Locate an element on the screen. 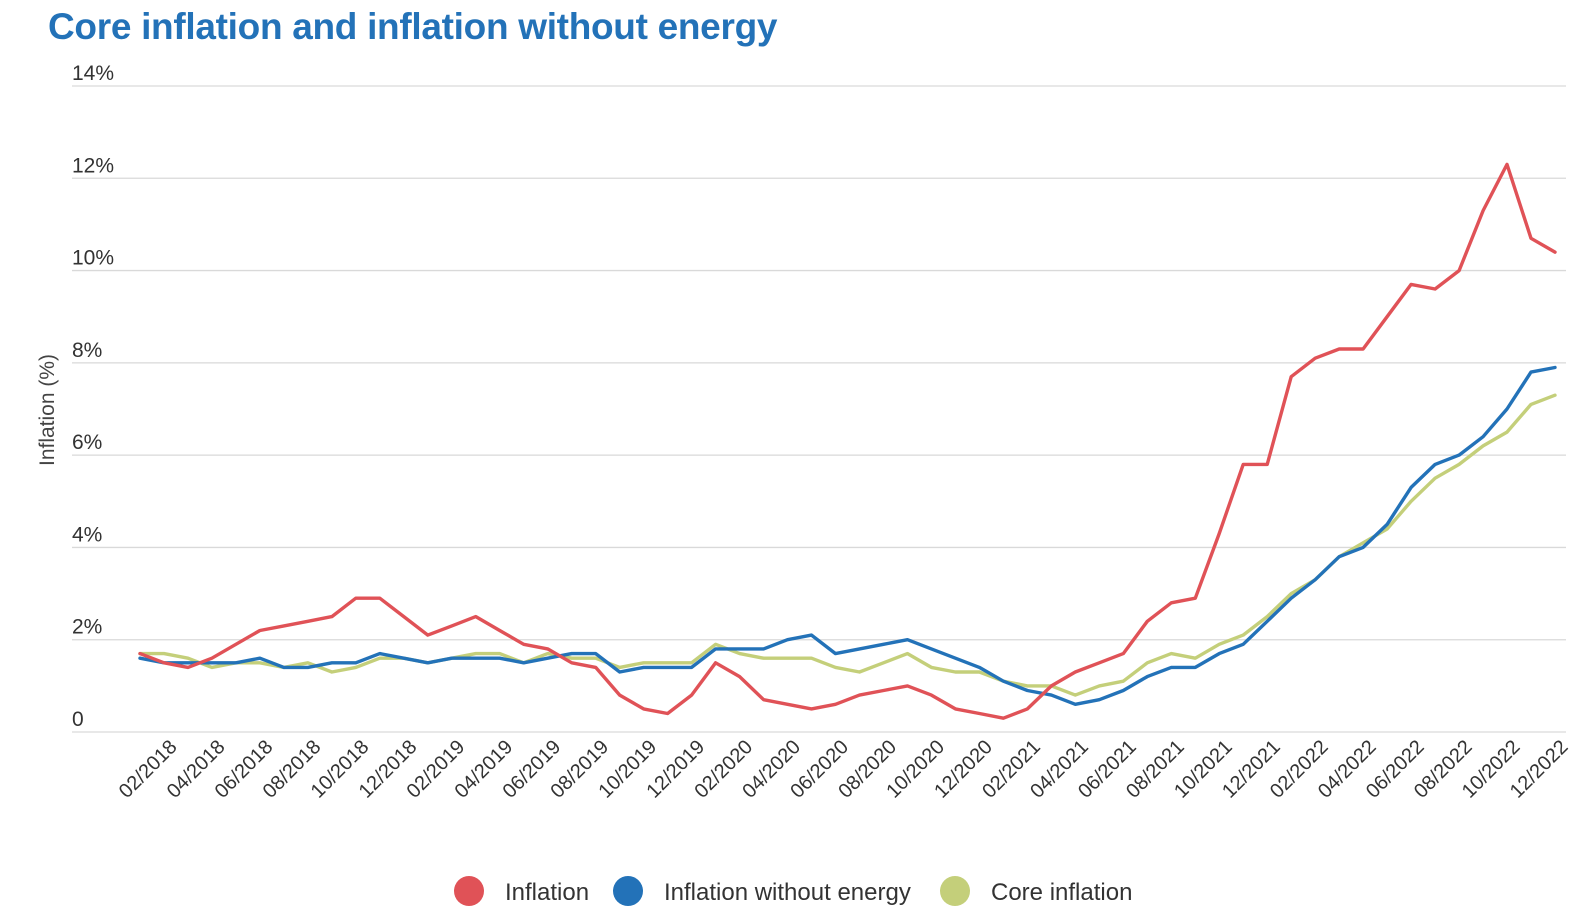 The image size is (1576, 922). y-axis-label: Inflation (%) is located at coordinates (47, 410).